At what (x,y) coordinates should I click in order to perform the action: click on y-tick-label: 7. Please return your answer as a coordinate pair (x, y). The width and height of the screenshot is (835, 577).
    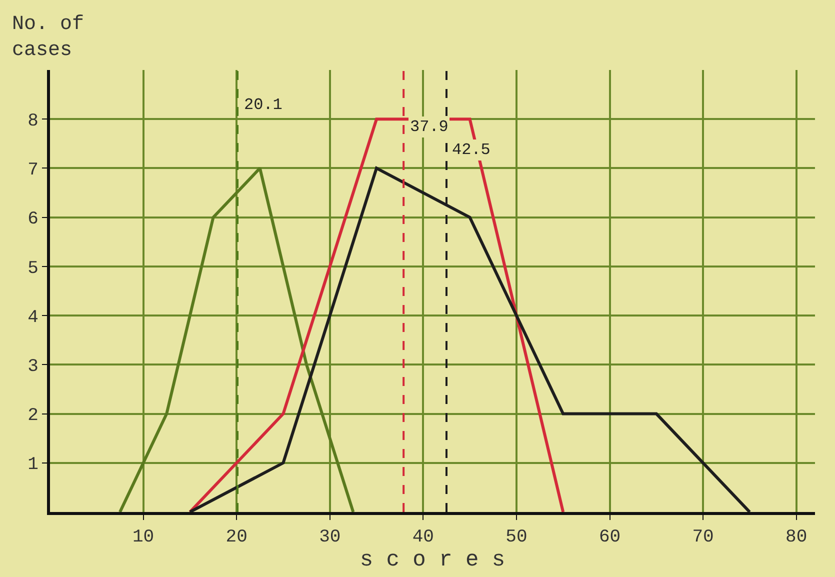
    Looking at the image, I should click on (33, 170).